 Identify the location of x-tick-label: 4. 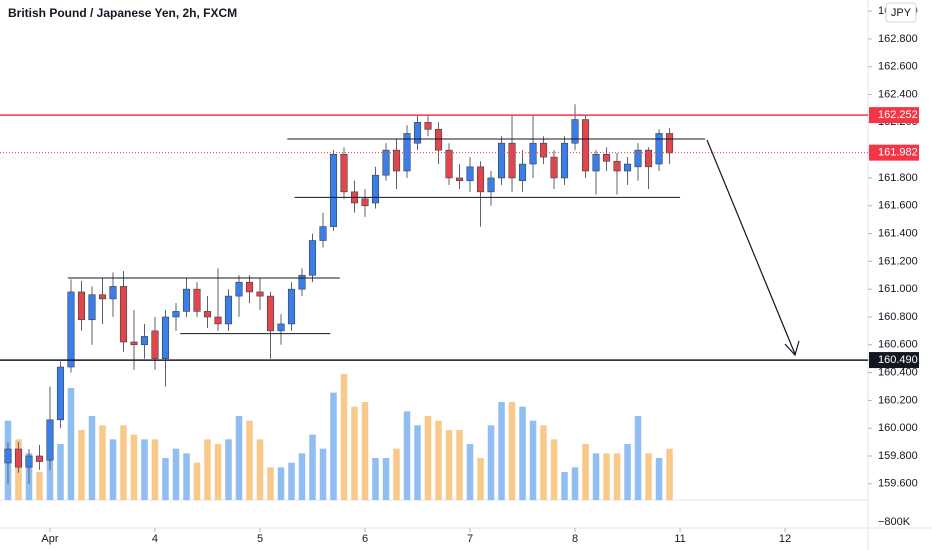
(155, 539).